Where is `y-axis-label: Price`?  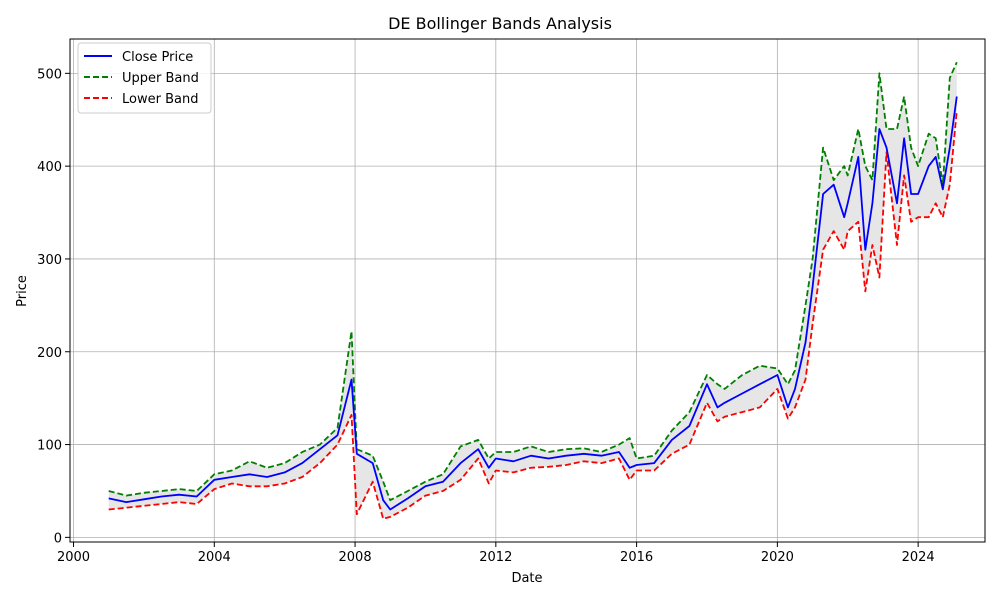
y-axis-label: Price is located at coordinates (22, 291).